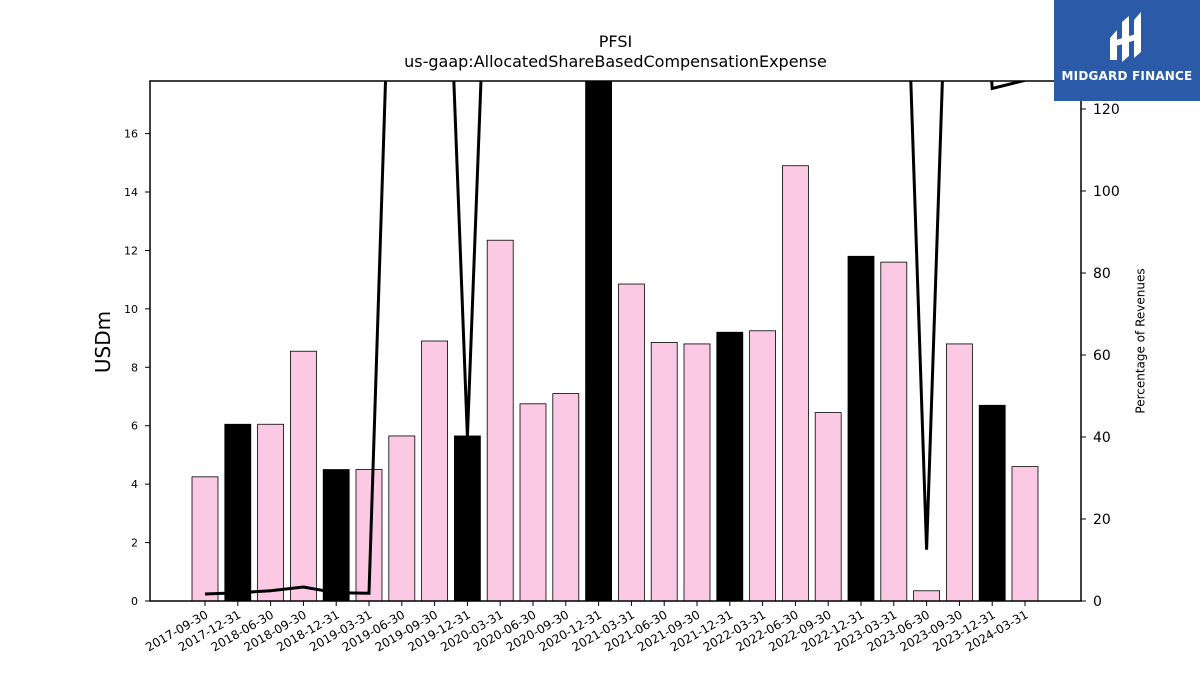  Describe the element at coordinates (1102, 520) in the screenshot. I see `y2-tick-label: 20` at that location.